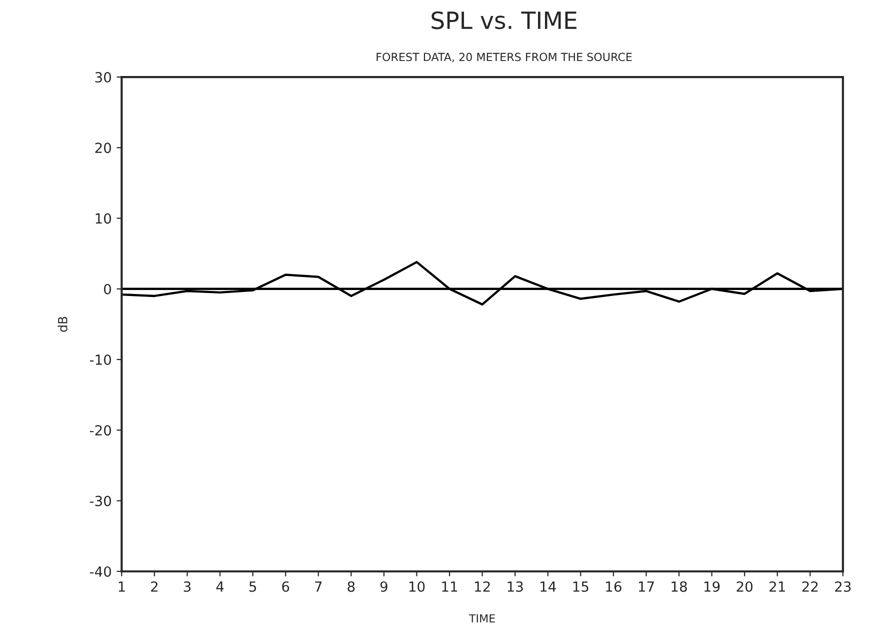 The image size is (869, 642). I want to click on x-tick-label: 1, so click(121, 587).